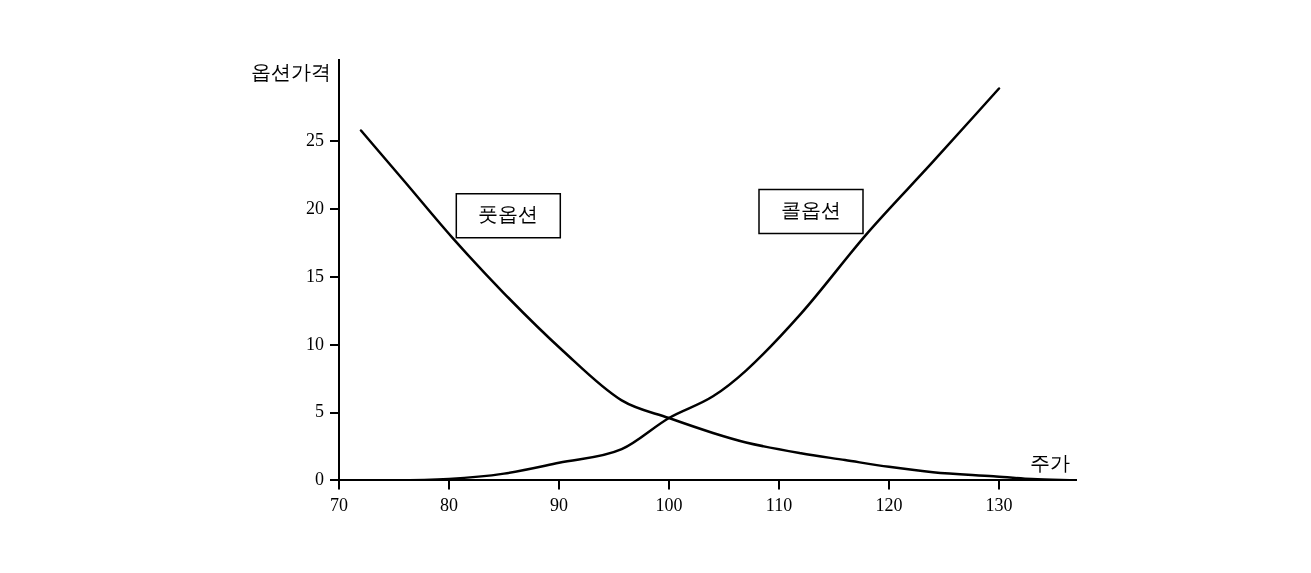 This screenshot has height=573, width=1311. I want to click on y-tick-label: 0, so click(319, 479).